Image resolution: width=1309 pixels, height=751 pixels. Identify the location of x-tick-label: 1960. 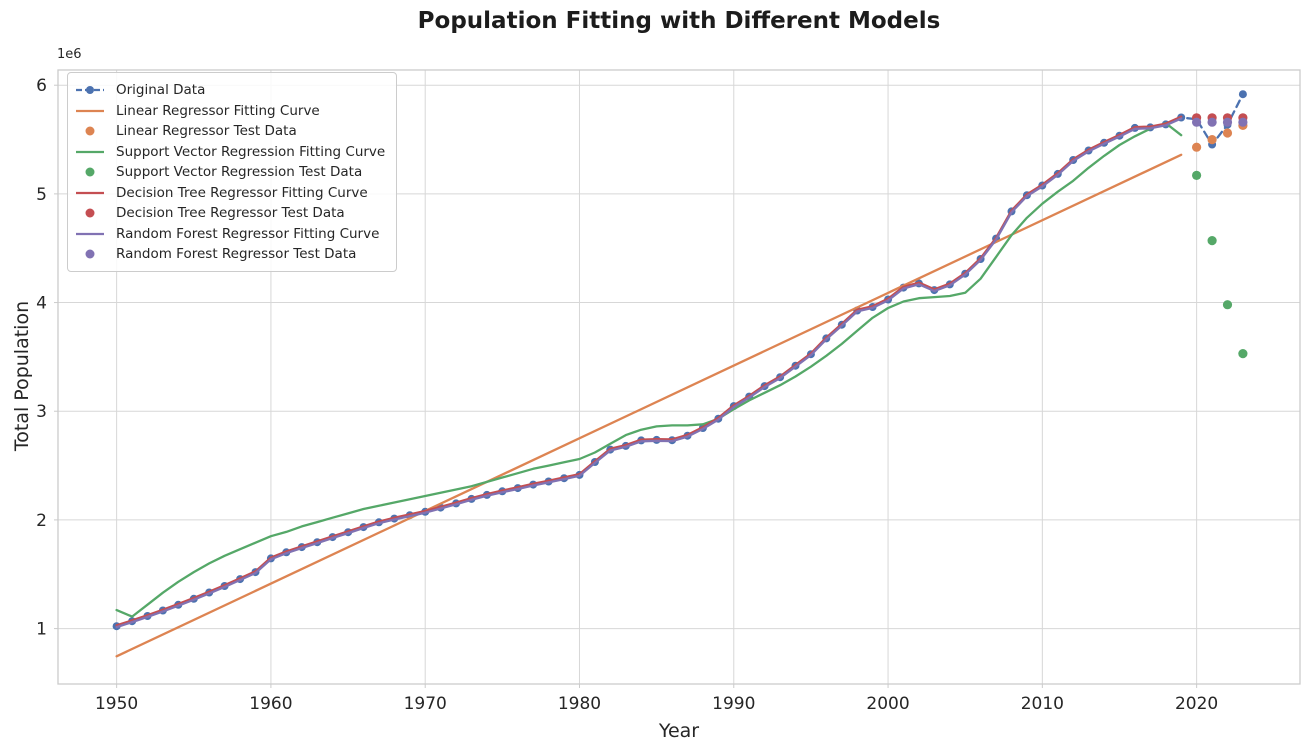
(270, 704).